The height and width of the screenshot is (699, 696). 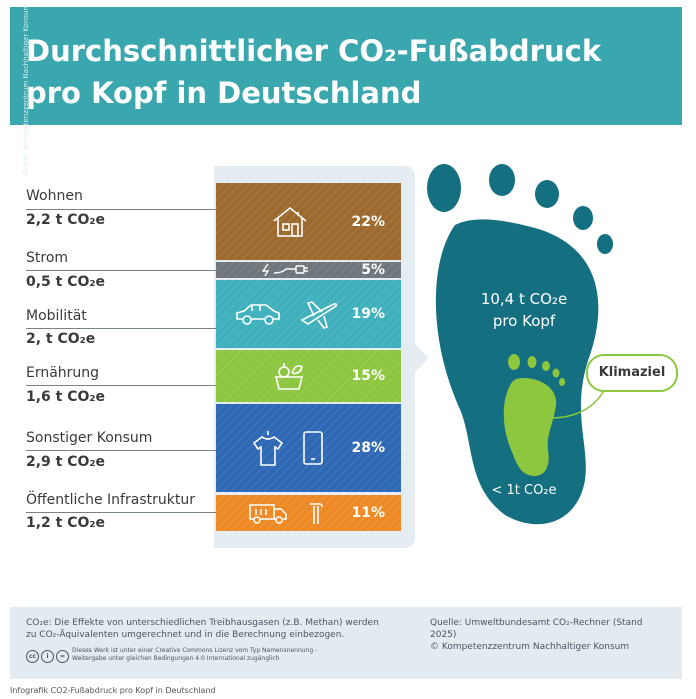 I want to click on source-line-2: © Kompetenzzentrum Nachhaltiger Konsum, so click(x=530, y=647).